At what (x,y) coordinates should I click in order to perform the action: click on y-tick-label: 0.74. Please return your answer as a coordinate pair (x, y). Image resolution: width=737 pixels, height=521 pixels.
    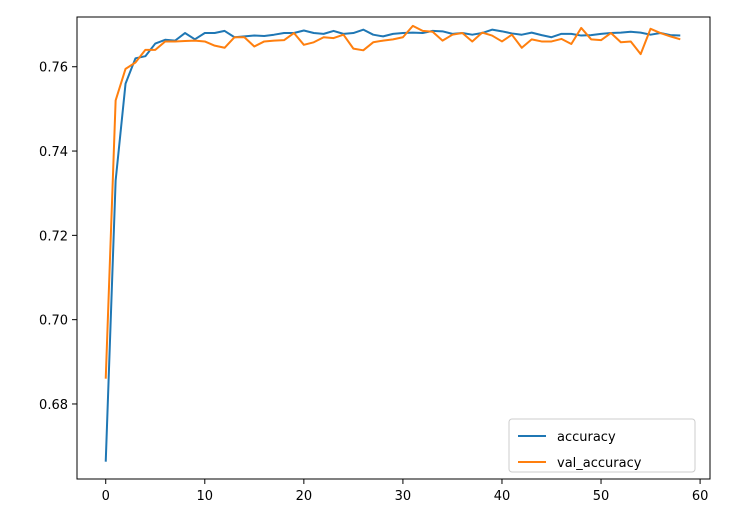
    Looking at the image, I should click on (53, 152).